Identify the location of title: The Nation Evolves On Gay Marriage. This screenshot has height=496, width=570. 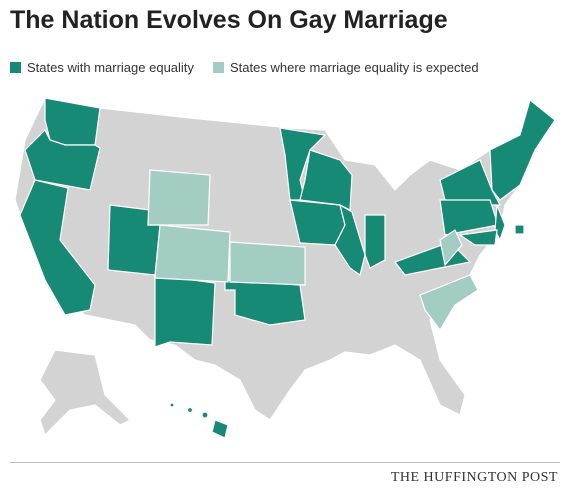
(229, 20).